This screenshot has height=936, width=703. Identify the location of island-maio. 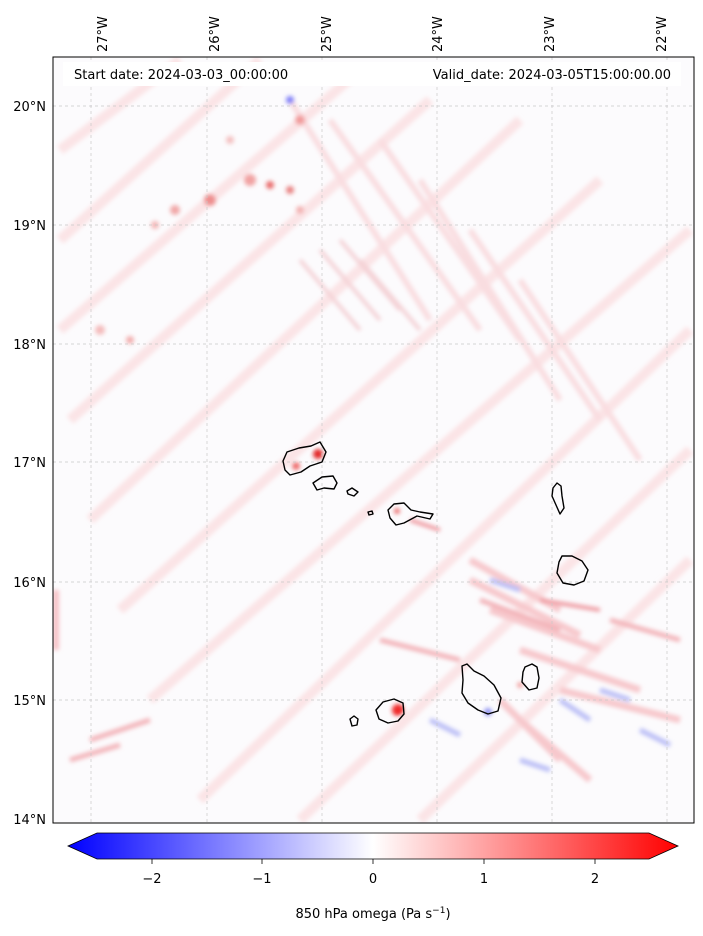
(530, 677).